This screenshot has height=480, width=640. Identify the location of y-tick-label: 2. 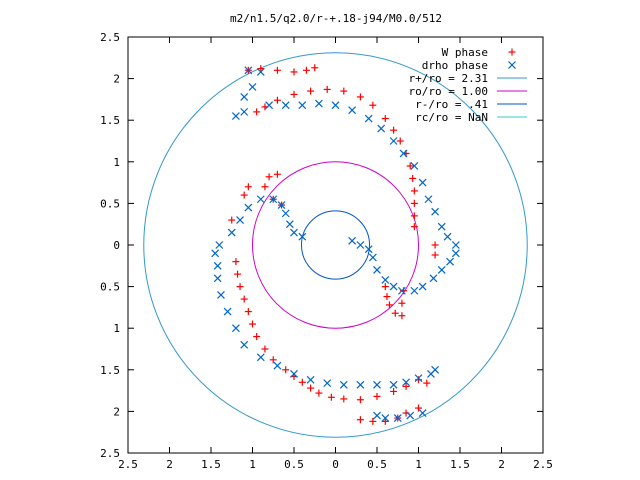
(116, 79).